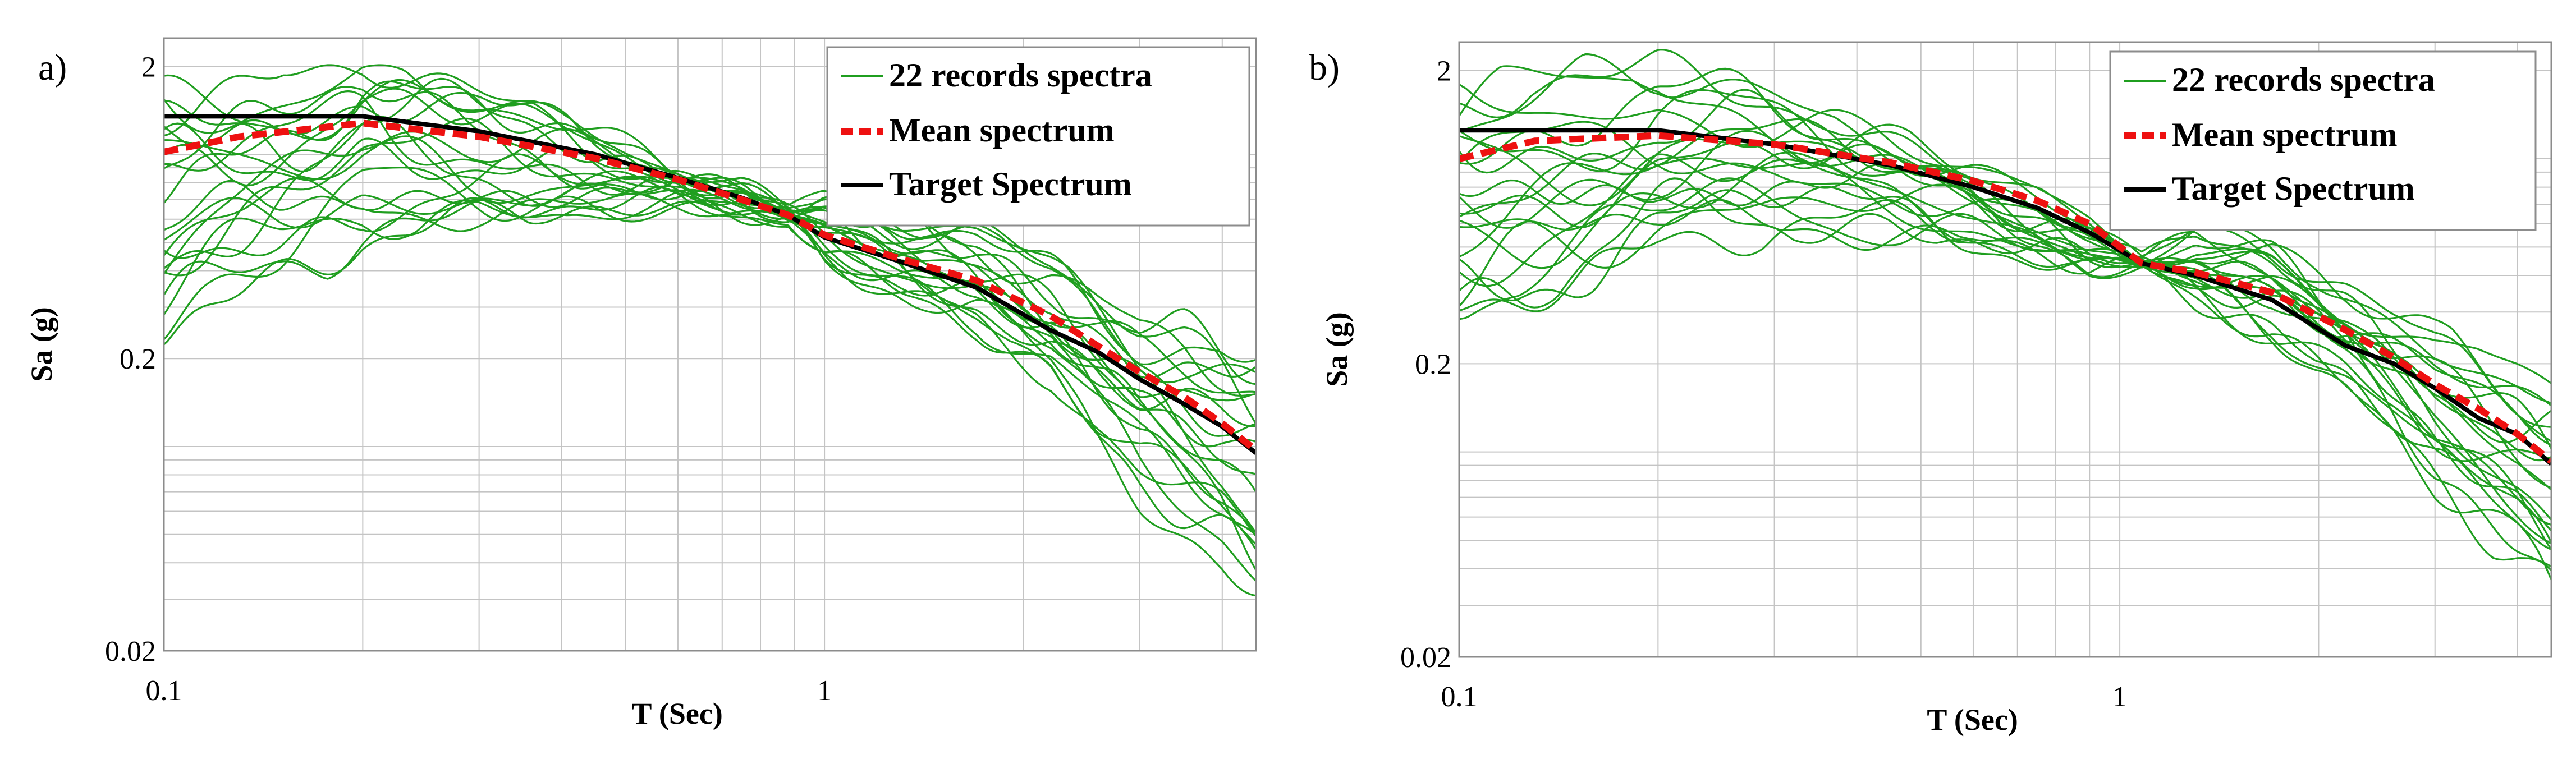 Image resolution: width=2576 pixels, height=759 pixels. I want to click on panel-label: b), so click(1324, 67).